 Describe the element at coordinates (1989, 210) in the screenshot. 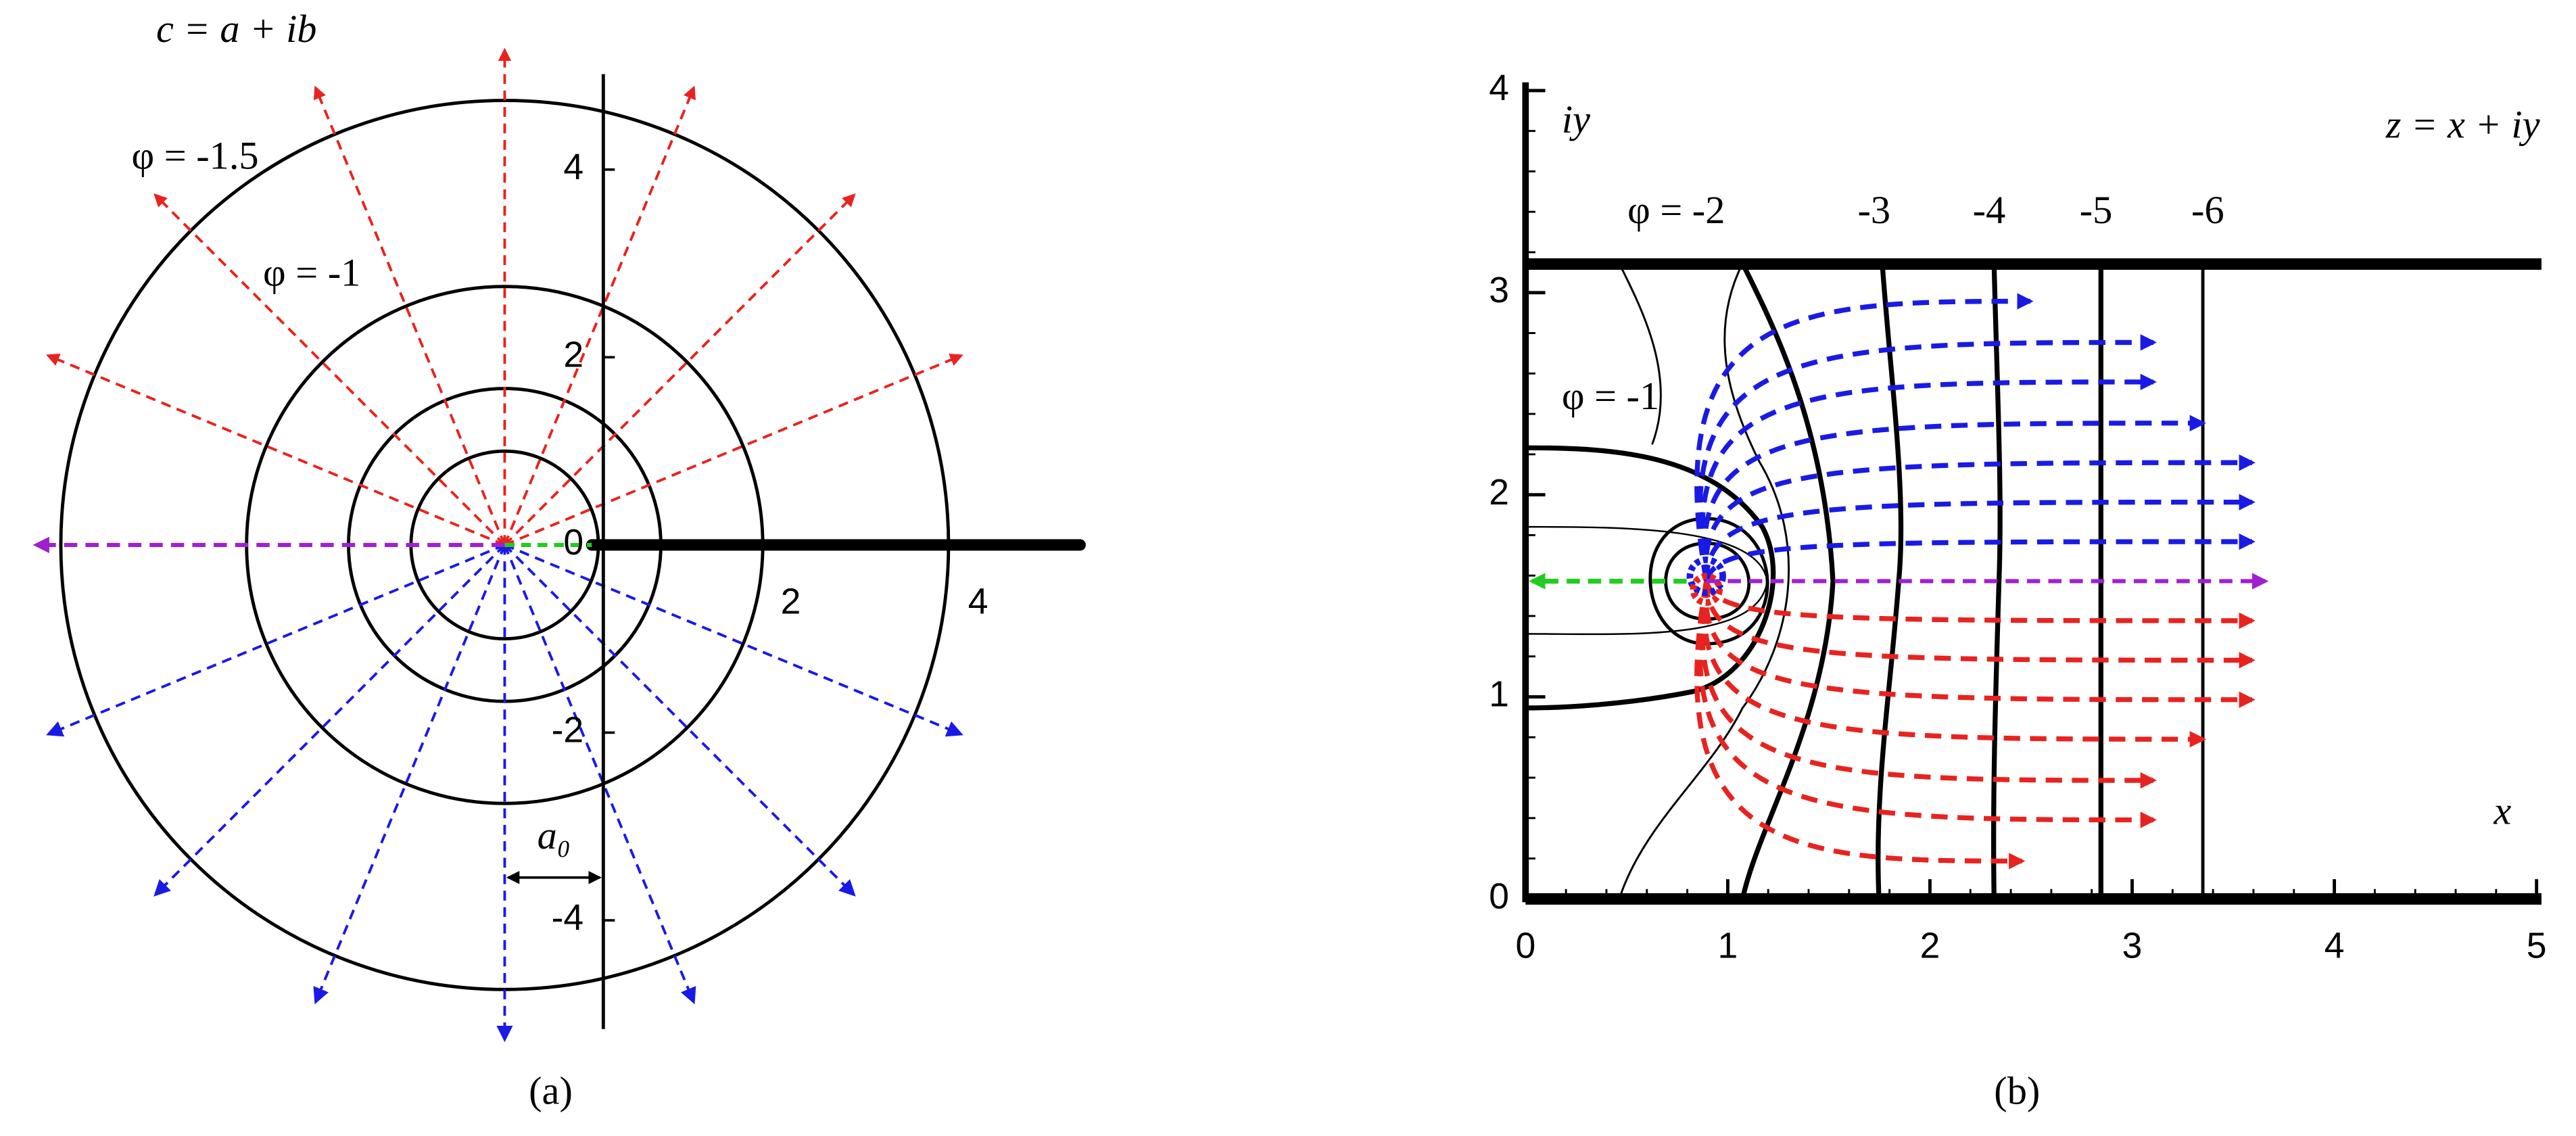

I see `contour-label: -4` at that location.